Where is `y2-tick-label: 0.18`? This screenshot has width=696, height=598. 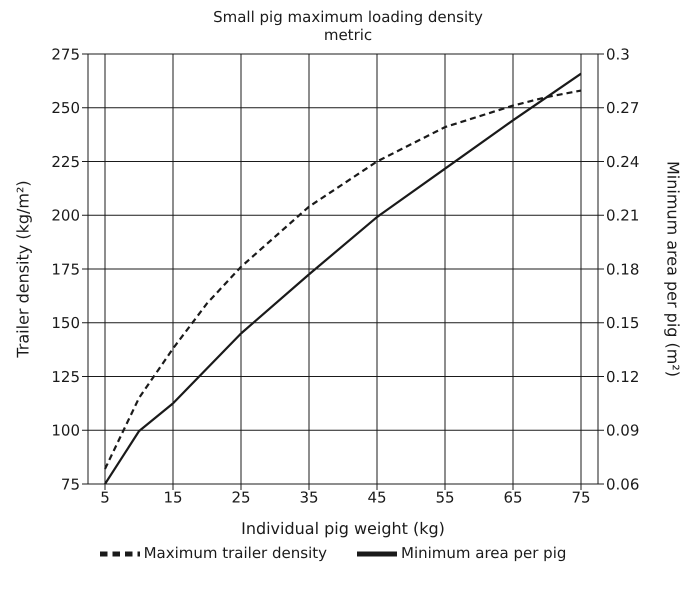
y2-tick-label: 0.18 is located at coordinates (623, 269).